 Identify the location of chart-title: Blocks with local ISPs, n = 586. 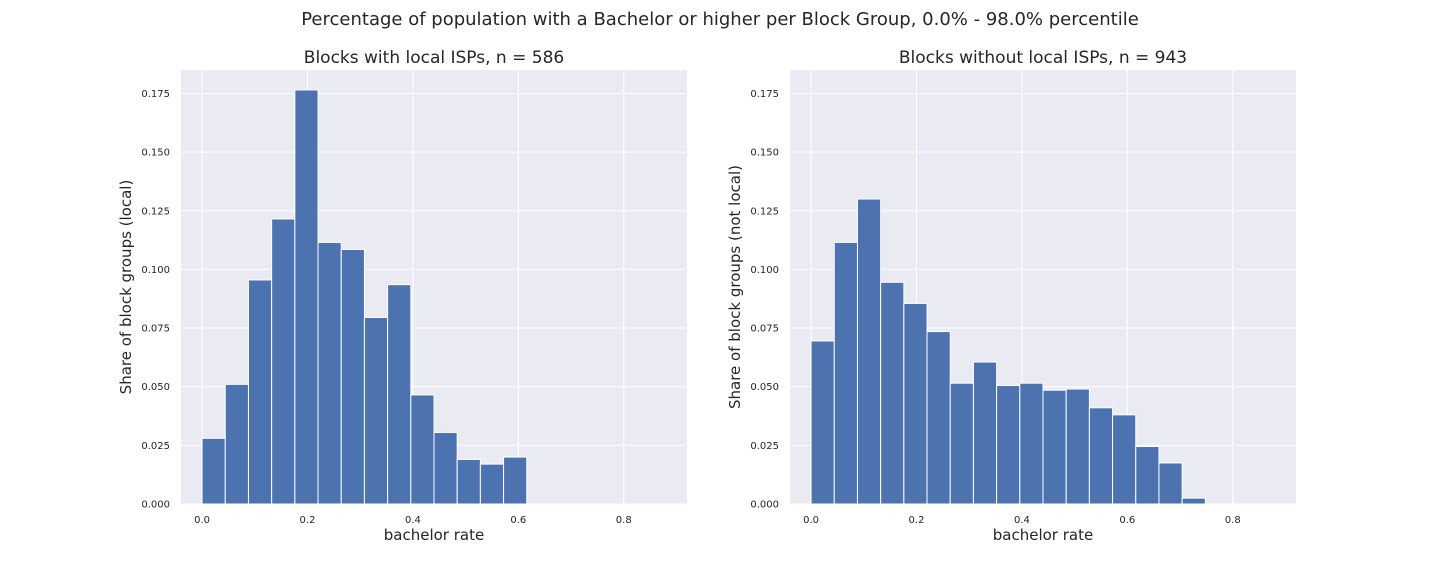
(434, 58).